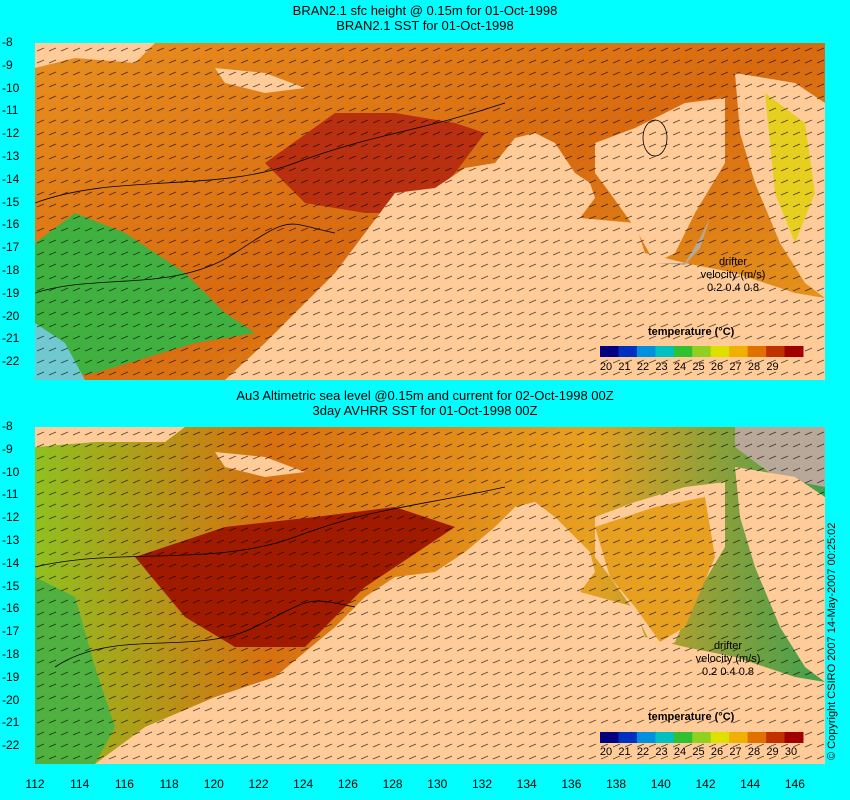 The height and width of the screenshot is (800, 850). Describe the element at coordinates (7, 448) in the screenshot. I see `bottom-lat-tick: -9` at that location.